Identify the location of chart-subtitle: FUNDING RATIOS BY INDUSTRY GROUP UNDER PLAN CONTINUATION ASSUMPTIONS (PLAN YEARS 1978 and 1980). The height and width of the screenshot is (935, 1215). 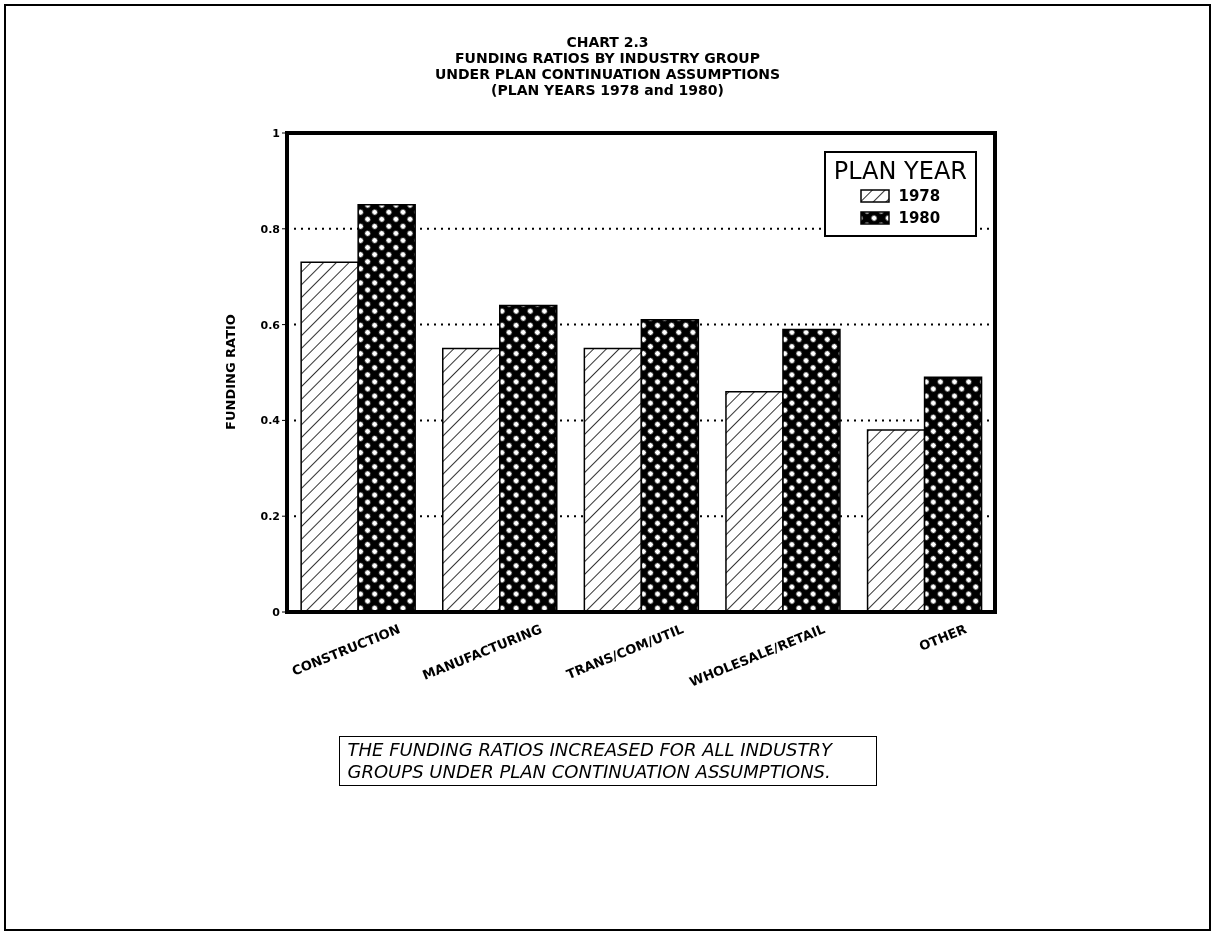
(607, 74).